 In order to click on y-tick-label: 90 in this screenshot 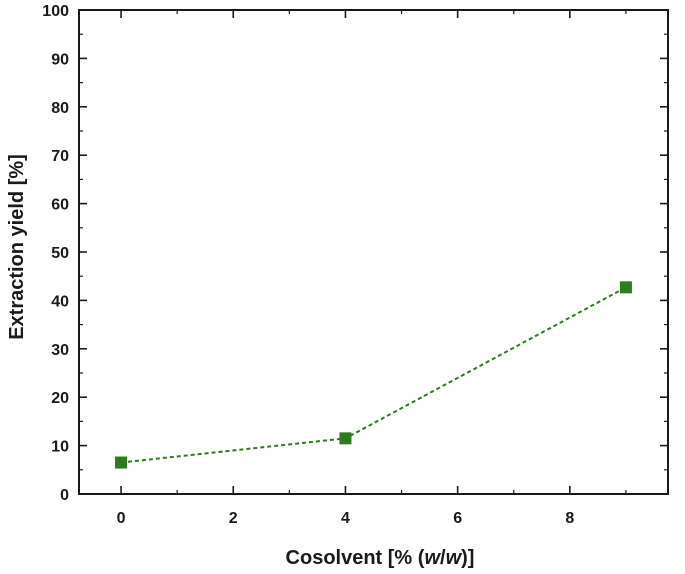, I will do `click(60, 59)`.